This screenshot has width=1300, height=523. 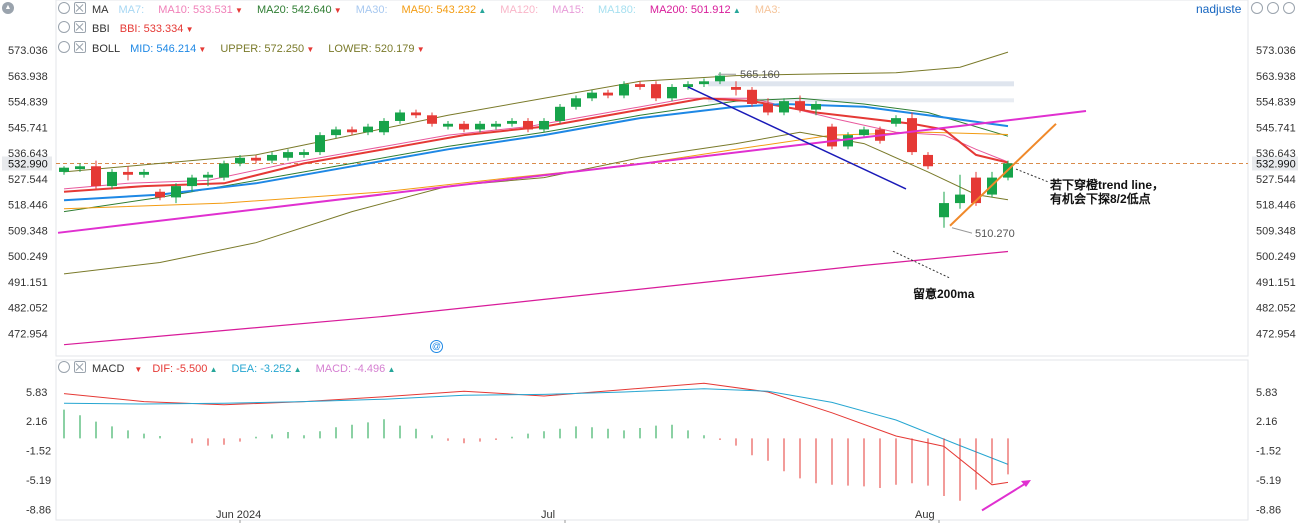 What do you see at coordinates (28, 51) in the screenshot?
I see `y-tick-left: 573.036` at bounding box center [28, 51].